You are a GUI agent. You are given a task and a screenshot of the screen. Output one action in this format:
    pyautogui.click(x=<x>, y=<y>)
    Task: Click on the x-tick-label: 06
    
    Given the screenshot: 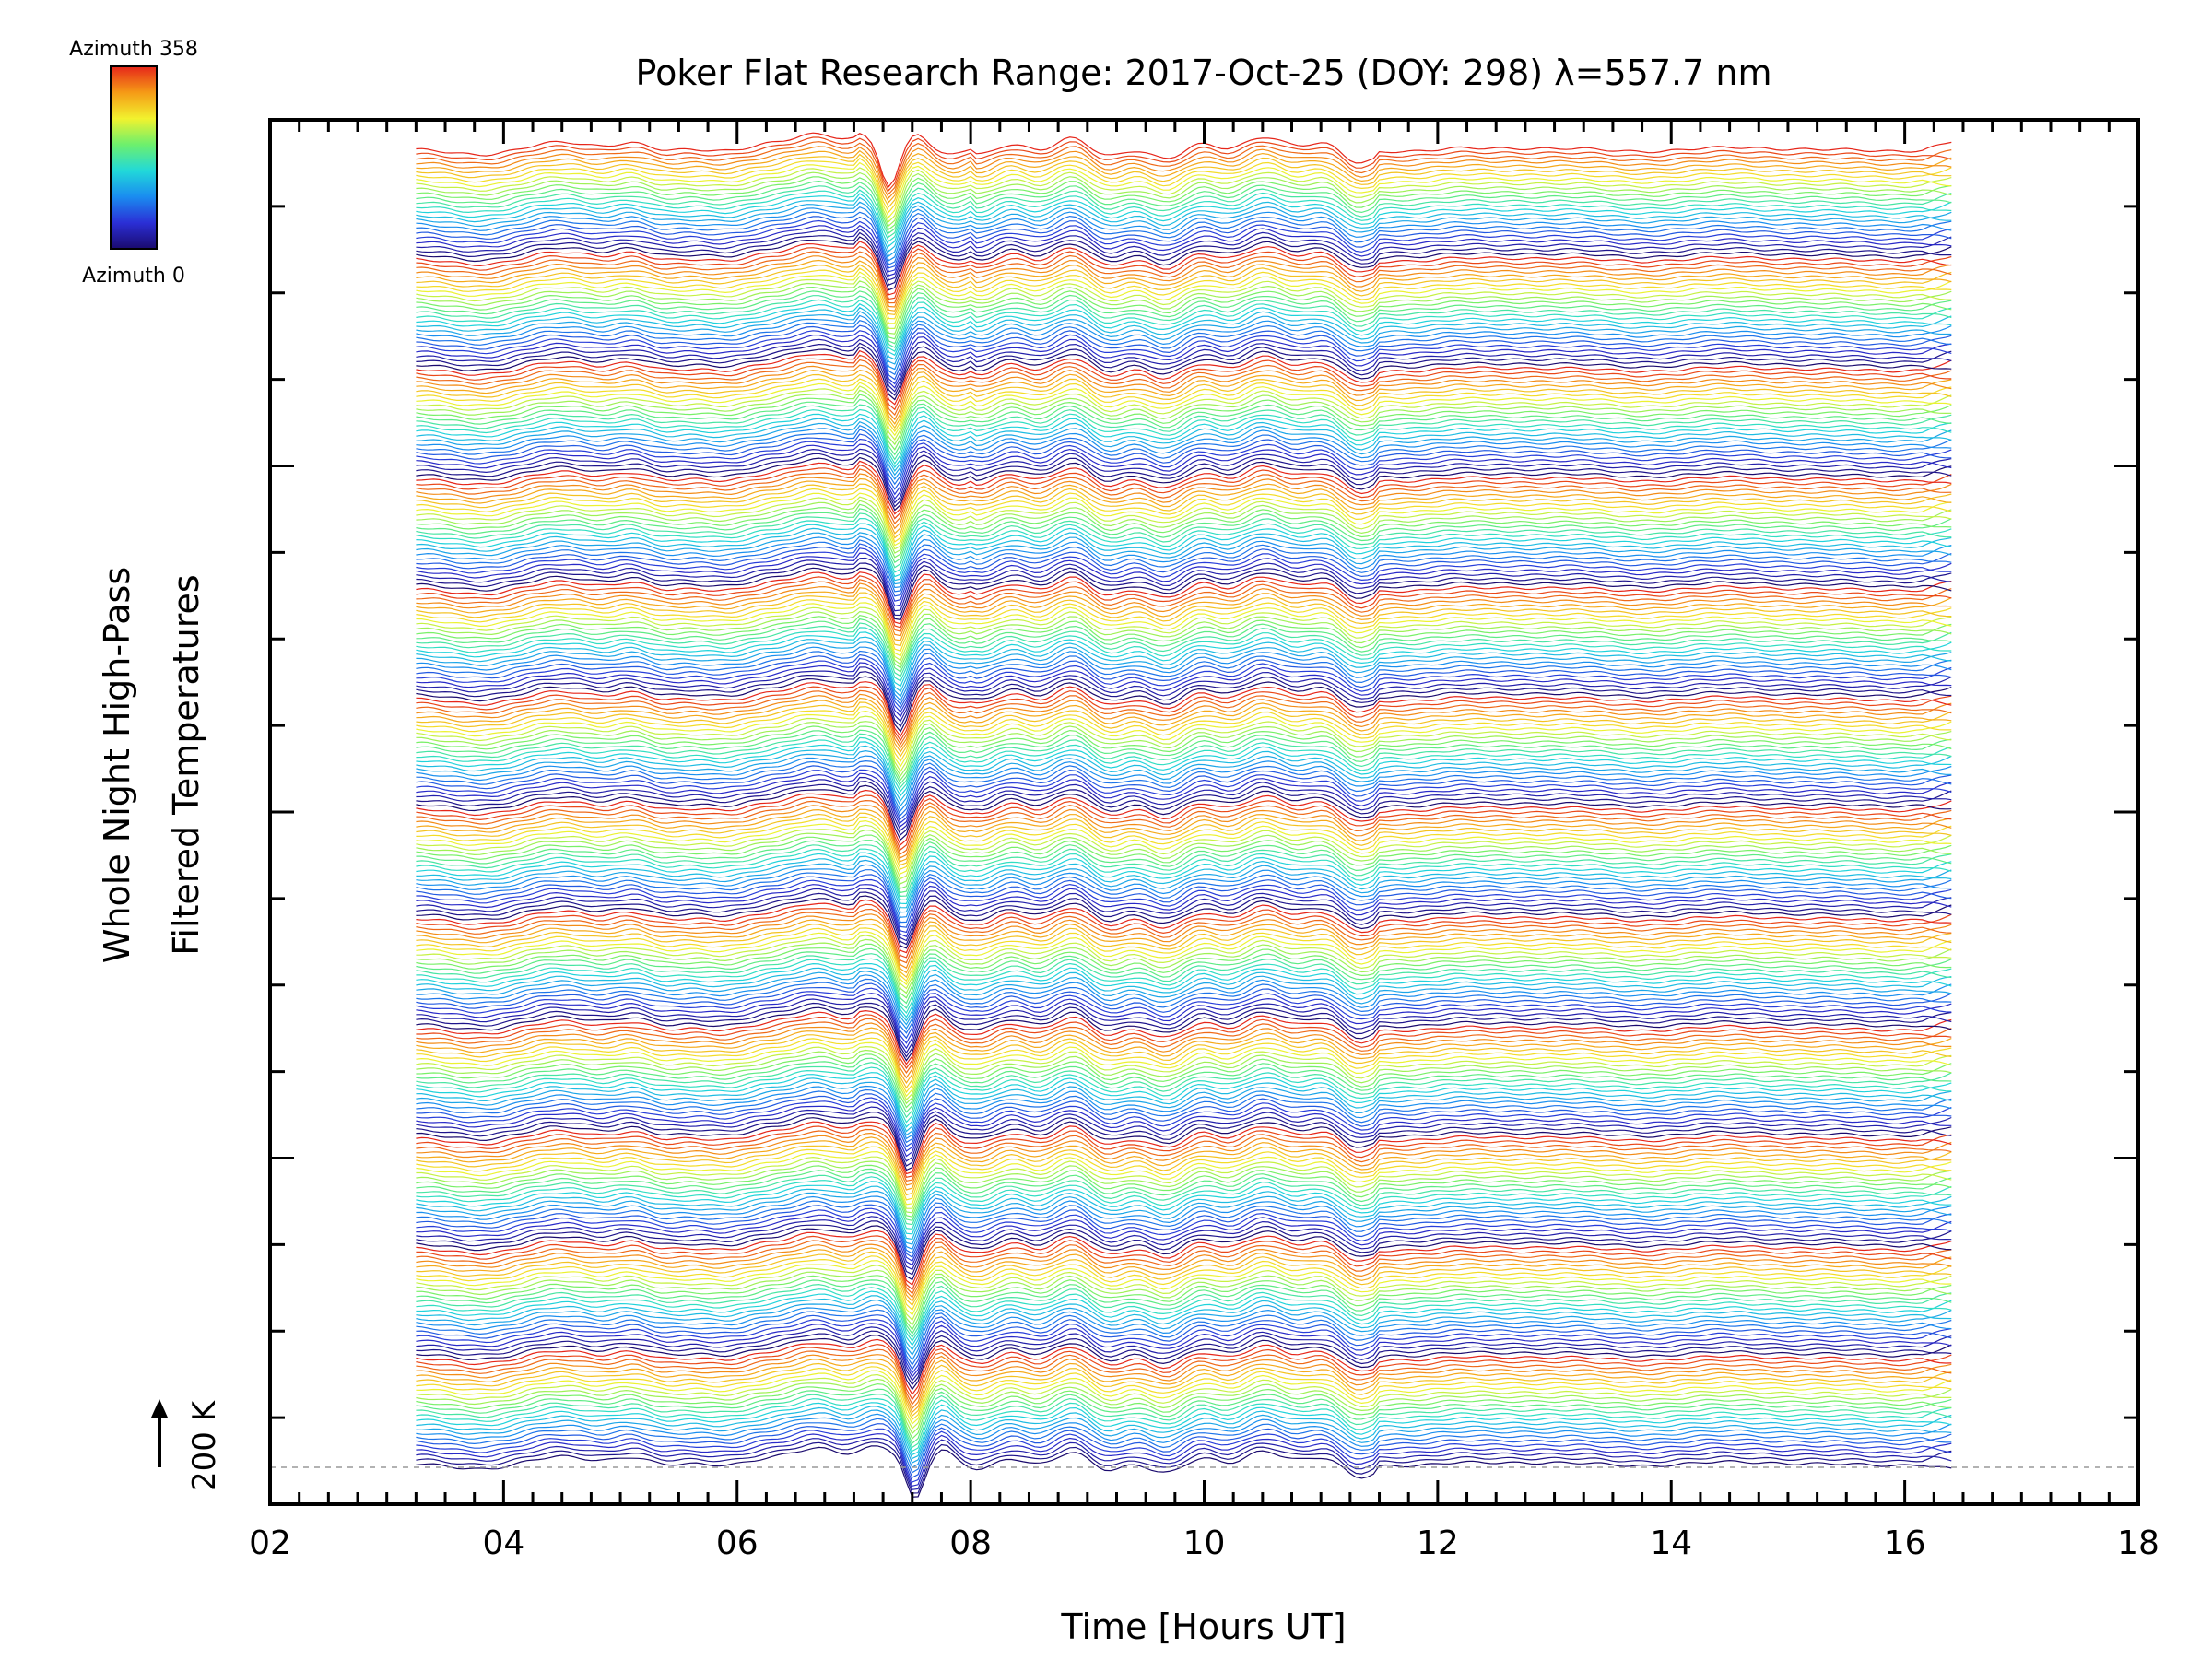 What is the action you would take?
    pyautogui.click(x=737, y=1543)
    